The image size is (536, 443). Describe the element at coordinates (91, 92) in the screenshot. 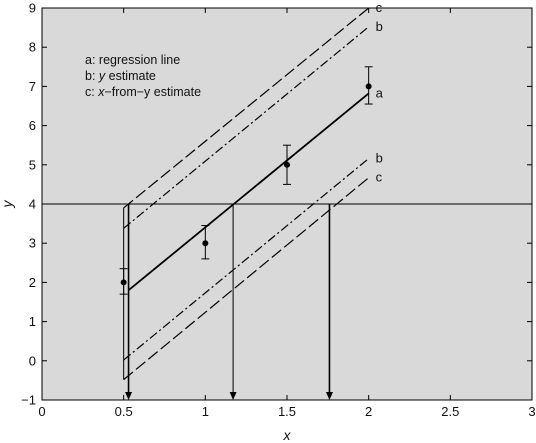

I see `legend-prefix-c: c:` at that location.